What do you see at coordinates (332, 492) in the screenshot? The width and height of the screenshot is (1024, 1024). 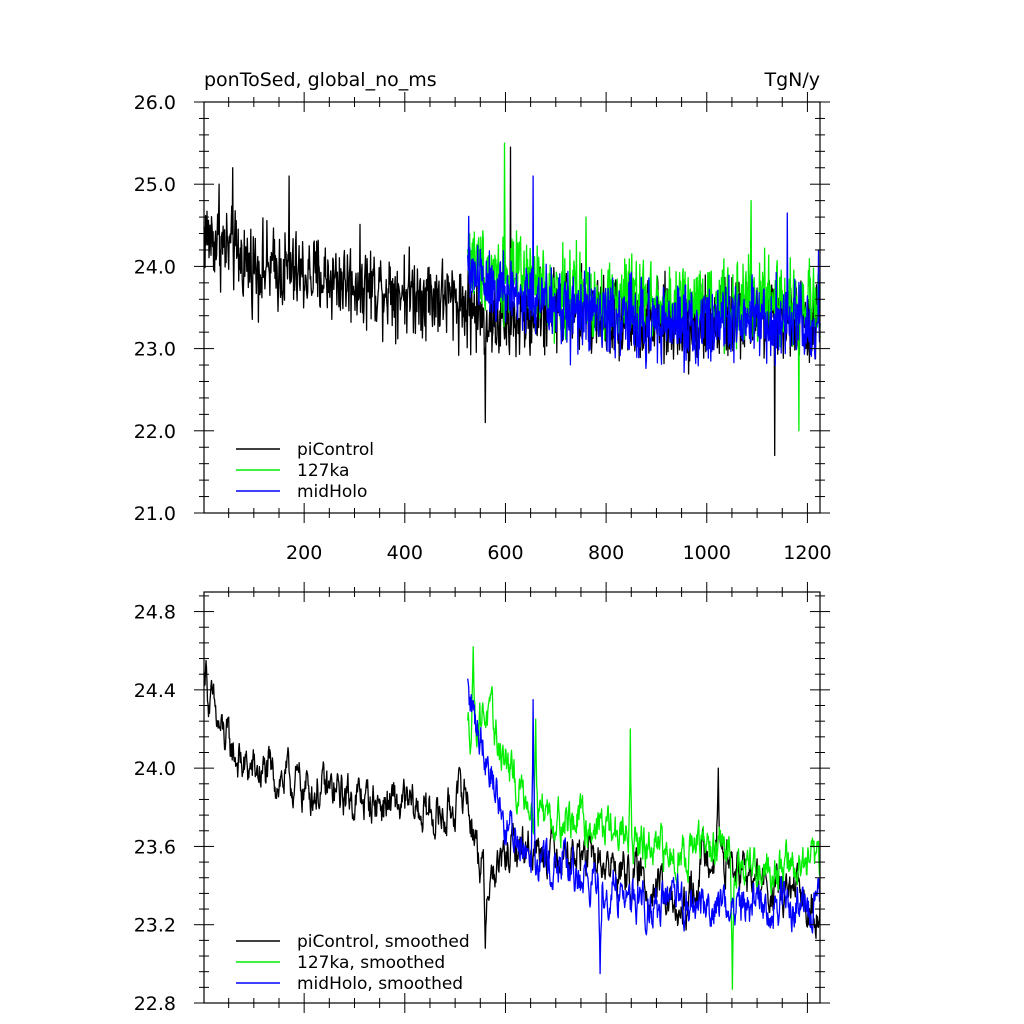 I see `legend-label-midholo: midHolo` at bounding box center [332, 492].